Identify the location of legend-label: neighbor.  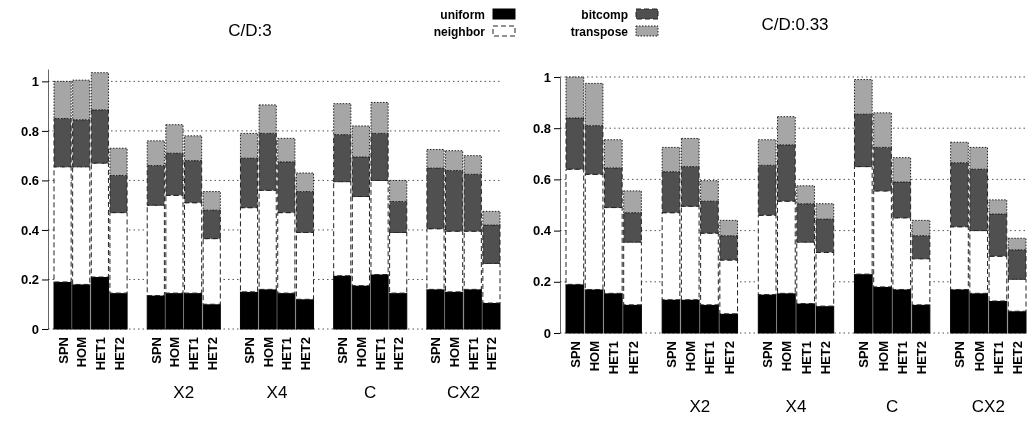
(459, 32).